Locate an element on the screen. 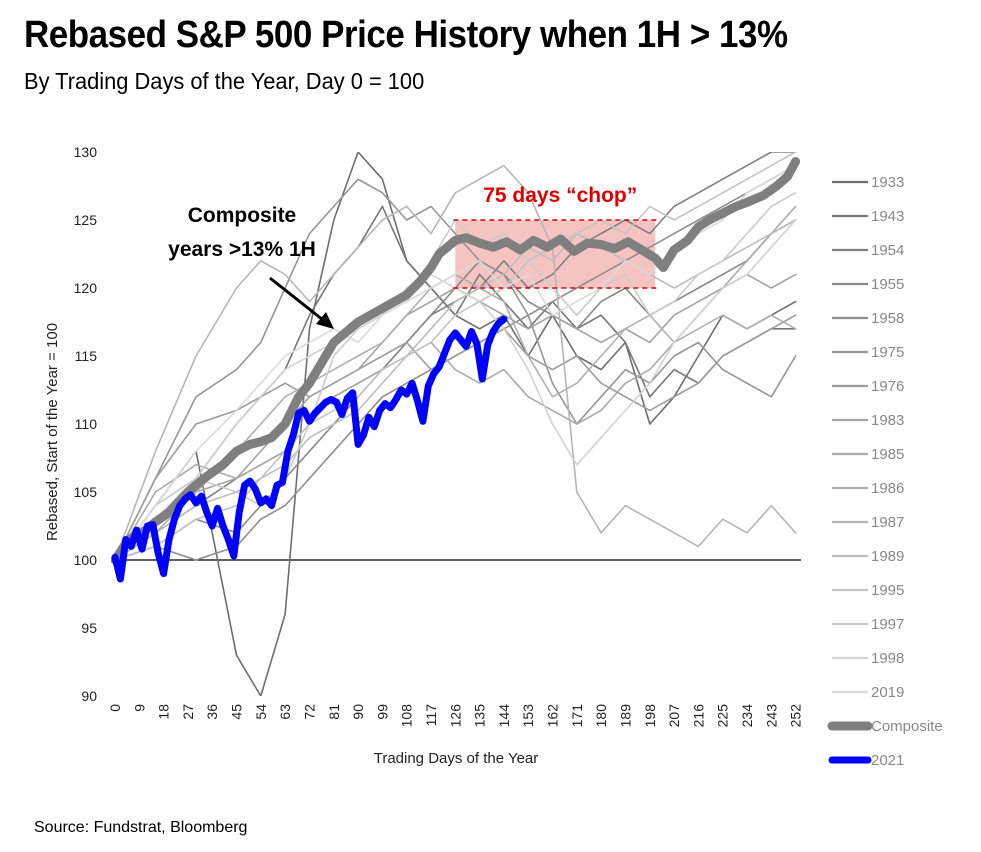 This screenshot has width=981, height=852. legend-label-1989: 1989 is located at coordinates (887, 556).